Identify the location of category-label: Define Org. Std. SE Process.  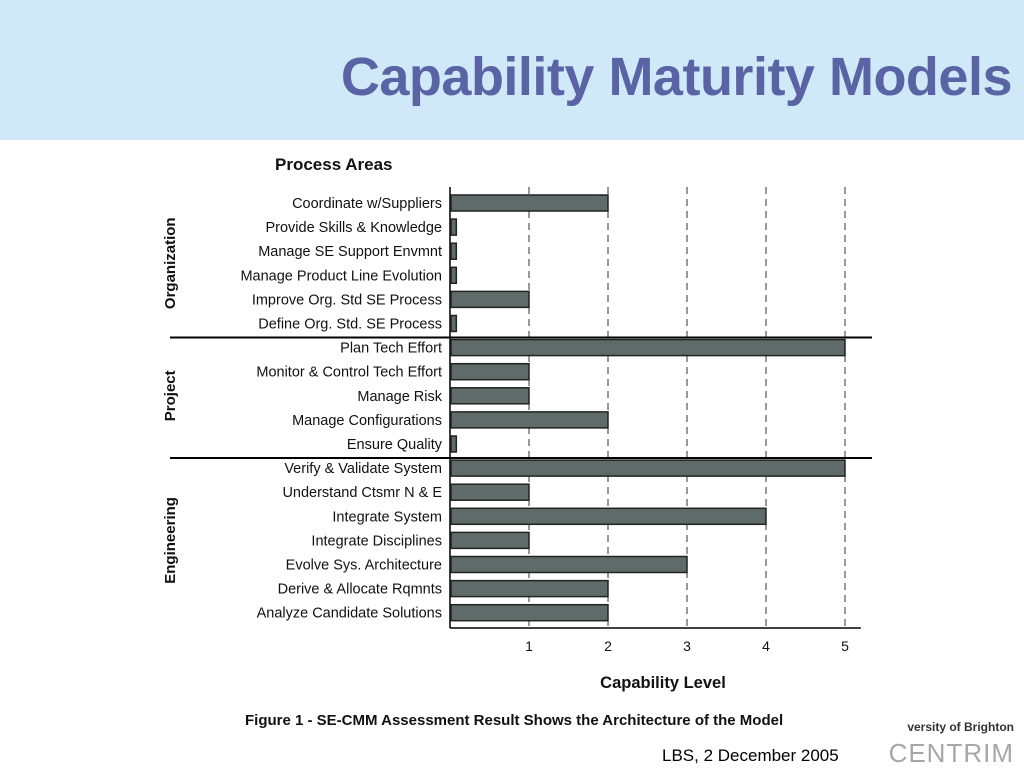
(350, 325).